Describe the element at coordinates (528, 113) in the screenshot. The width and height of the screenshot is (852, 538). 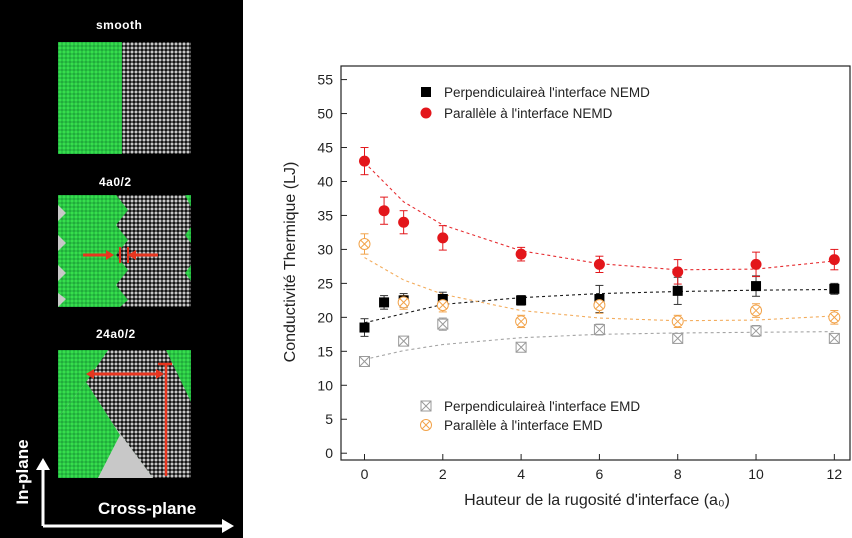
I see `legend-label: Parallèle à l'interface NEMD` at that location.